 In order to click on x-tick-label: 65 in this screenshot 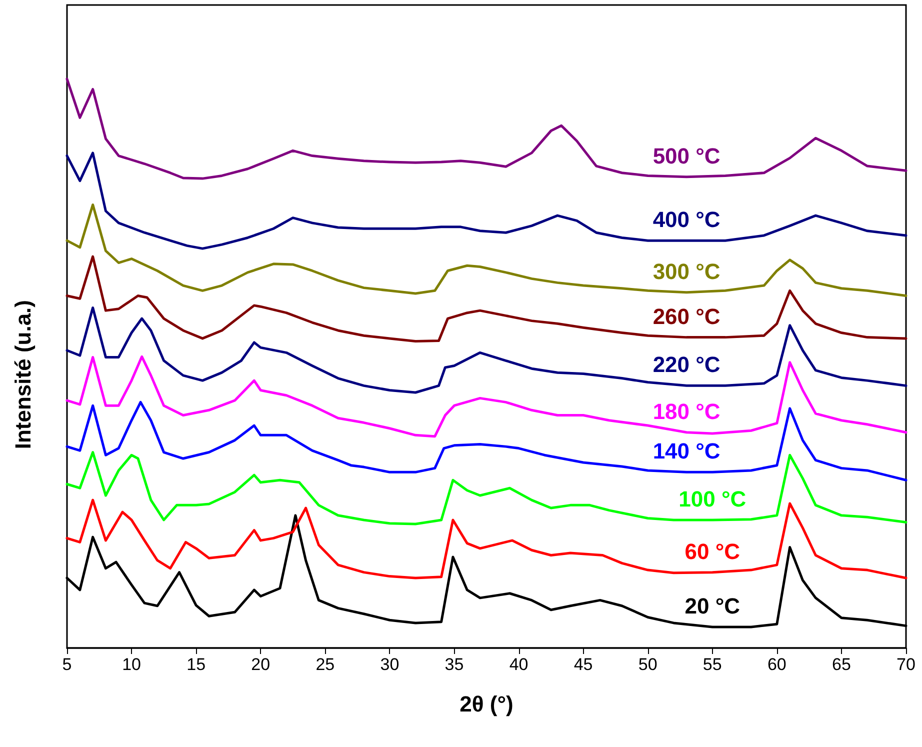, I will do `click(841, 664)`.